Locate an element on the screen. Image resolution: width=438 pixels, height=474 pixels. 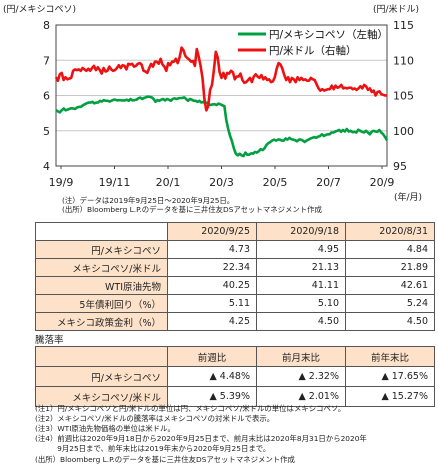
table-cell: 4.95 is located at coordinates (301, 249).